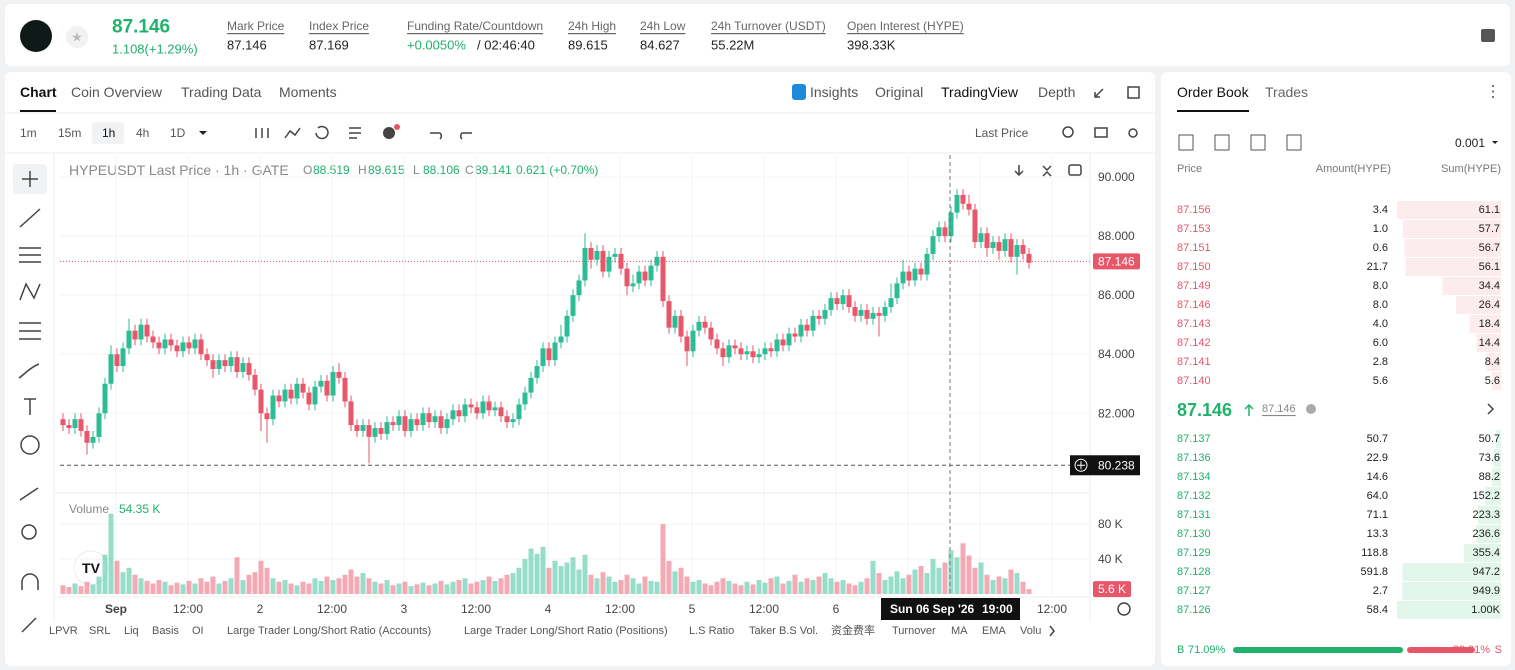 The width and height of the screenshot is (1515, 670). Describe the element at coordinates (1441, 650) in the screenshot. I see `sell-bar` at that location.